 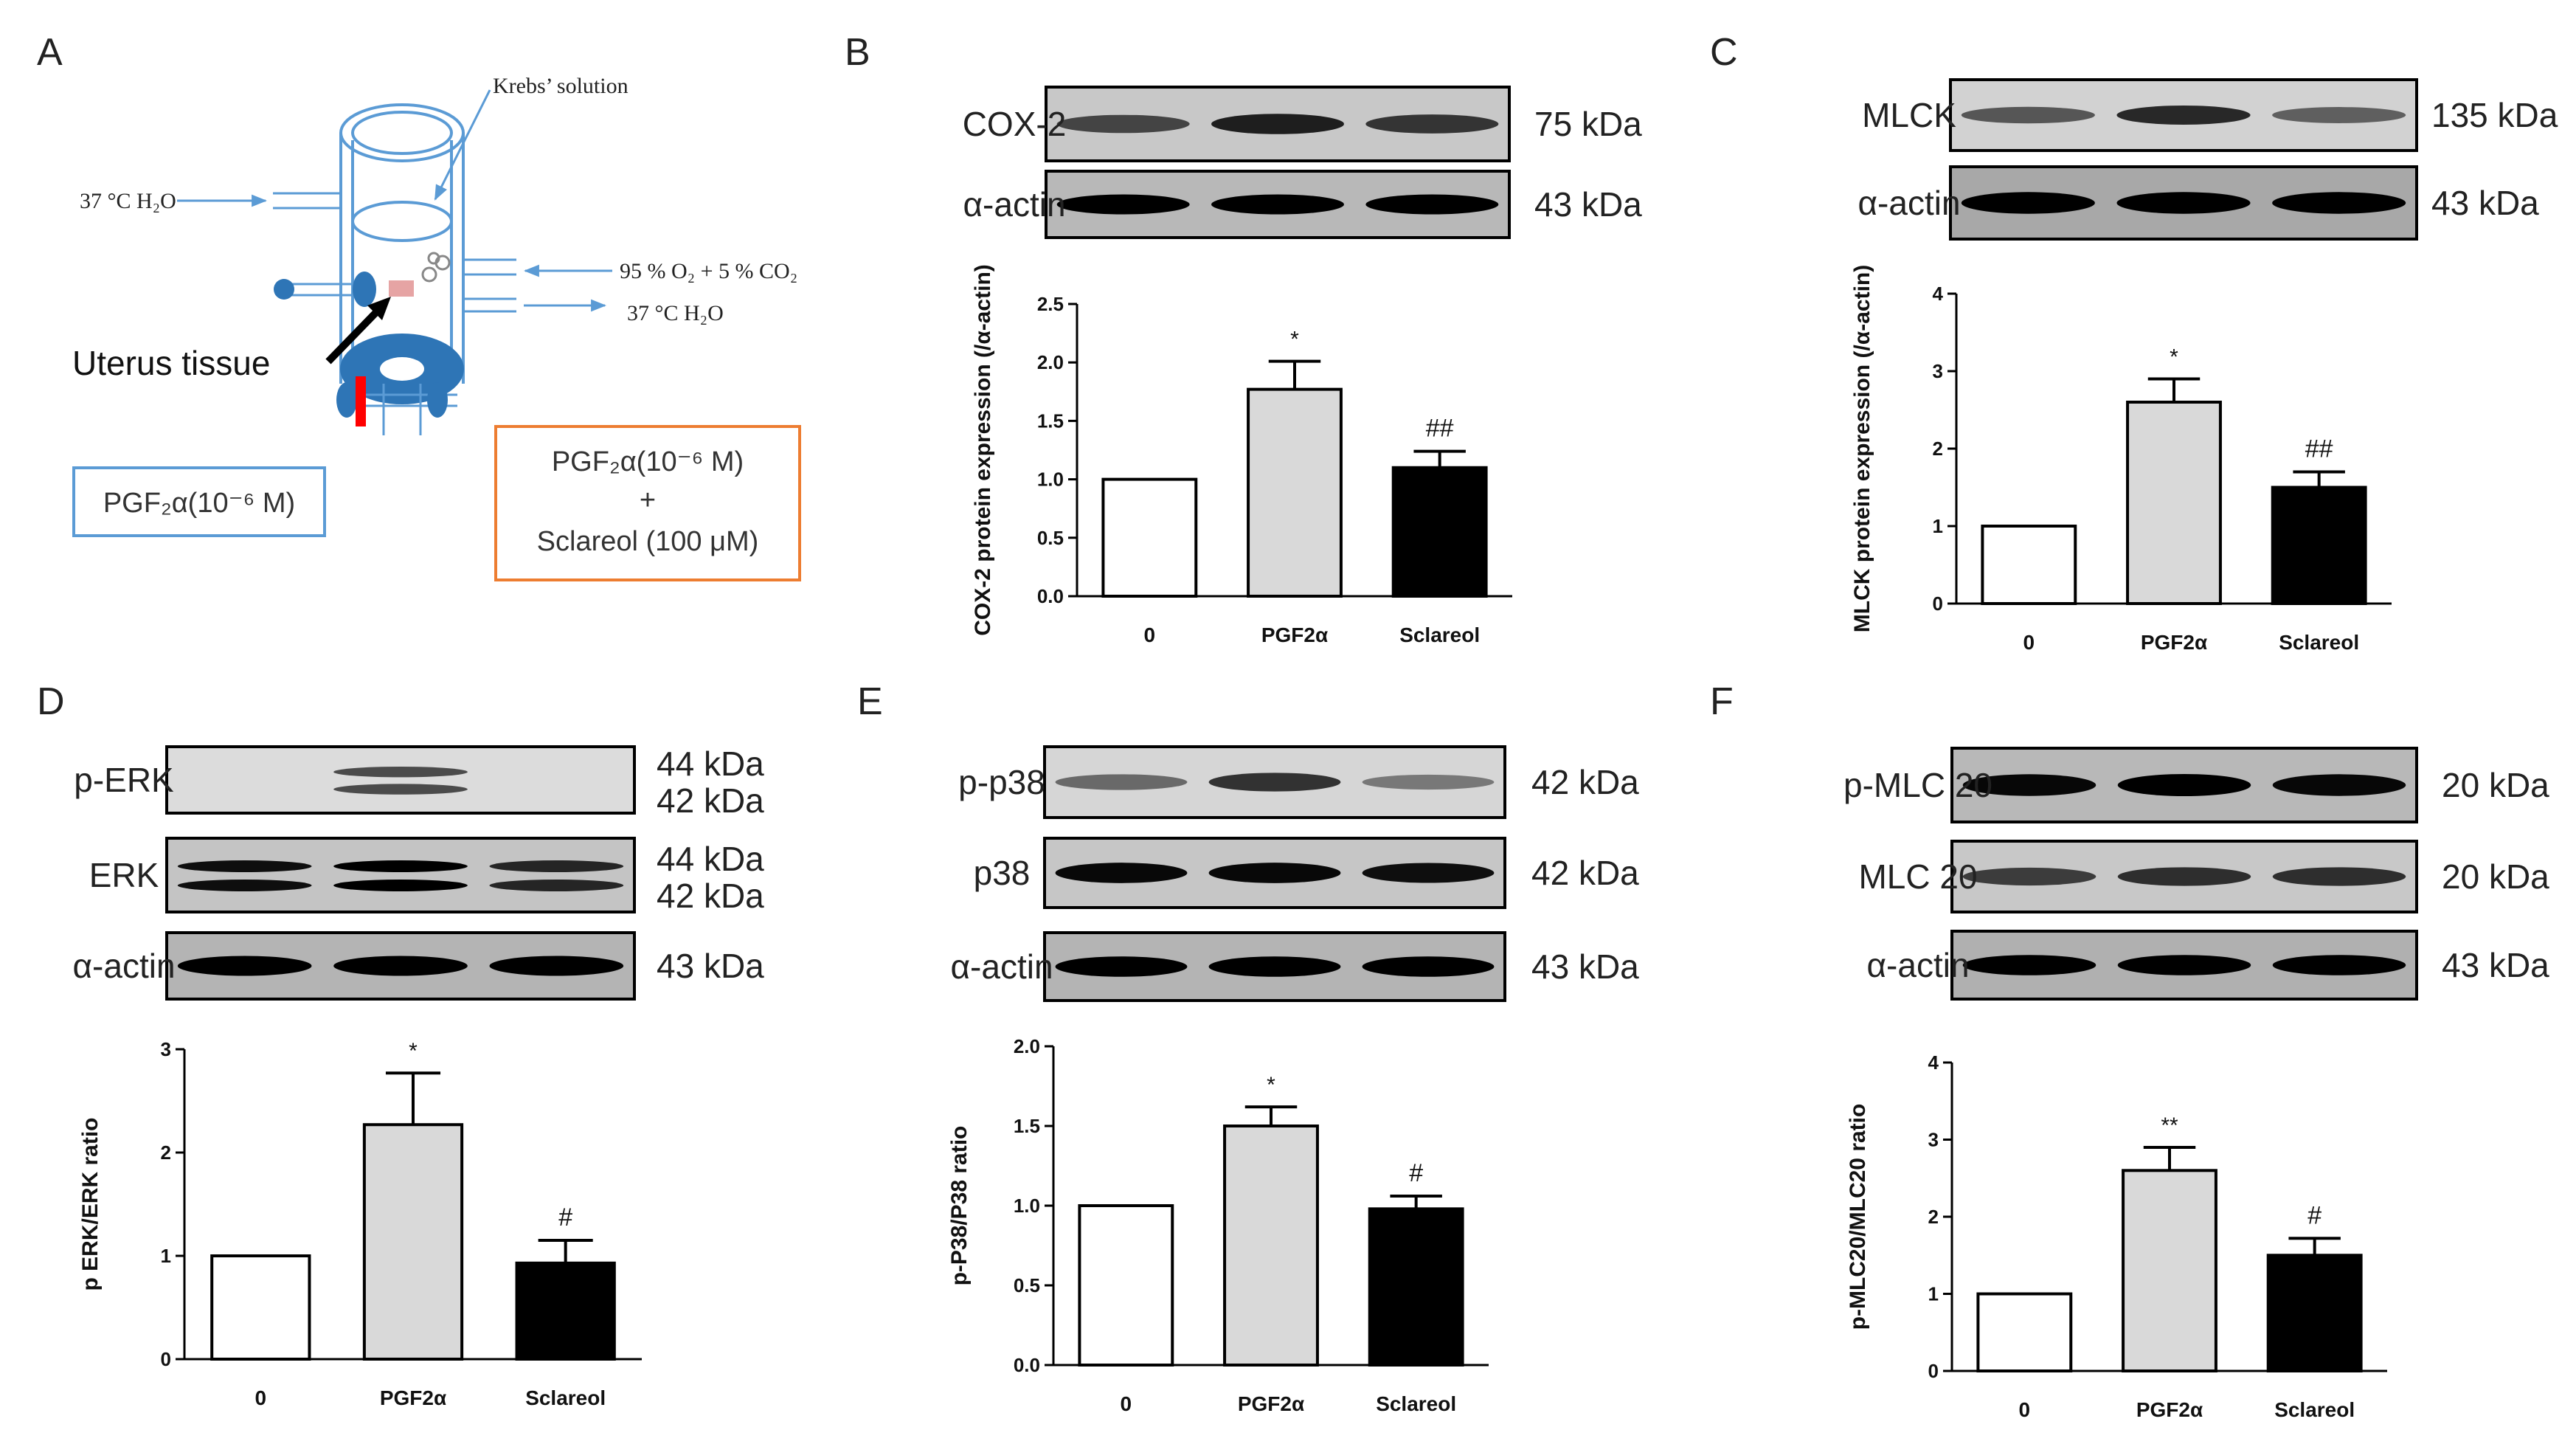 I want to click on blot-row: p38 42 kDa, so click(x=1307, y=873).